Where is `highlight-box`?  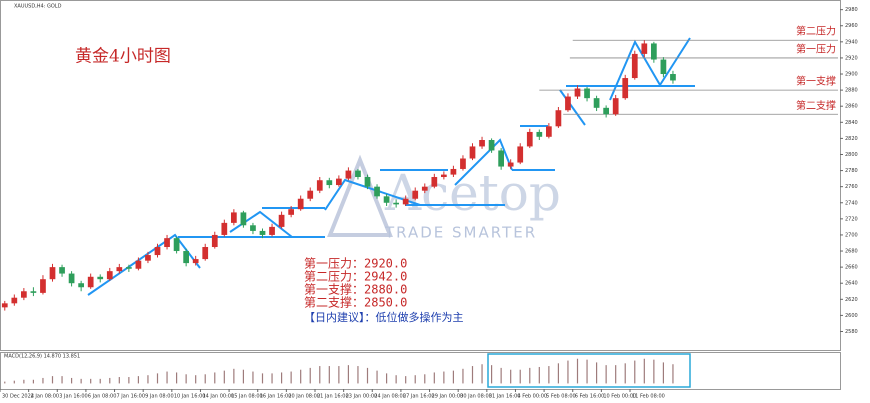 highlight-box is located at coordinates (589, 370).